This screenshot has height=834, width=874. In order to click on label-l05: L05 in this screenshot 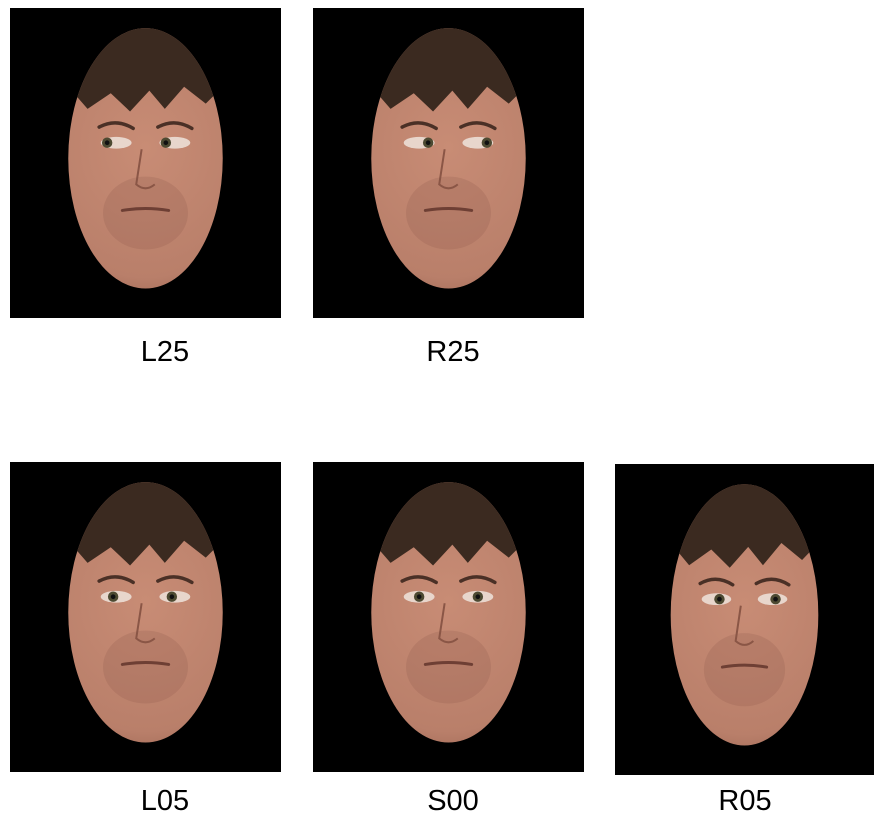, I will do `click(165, 801)`.